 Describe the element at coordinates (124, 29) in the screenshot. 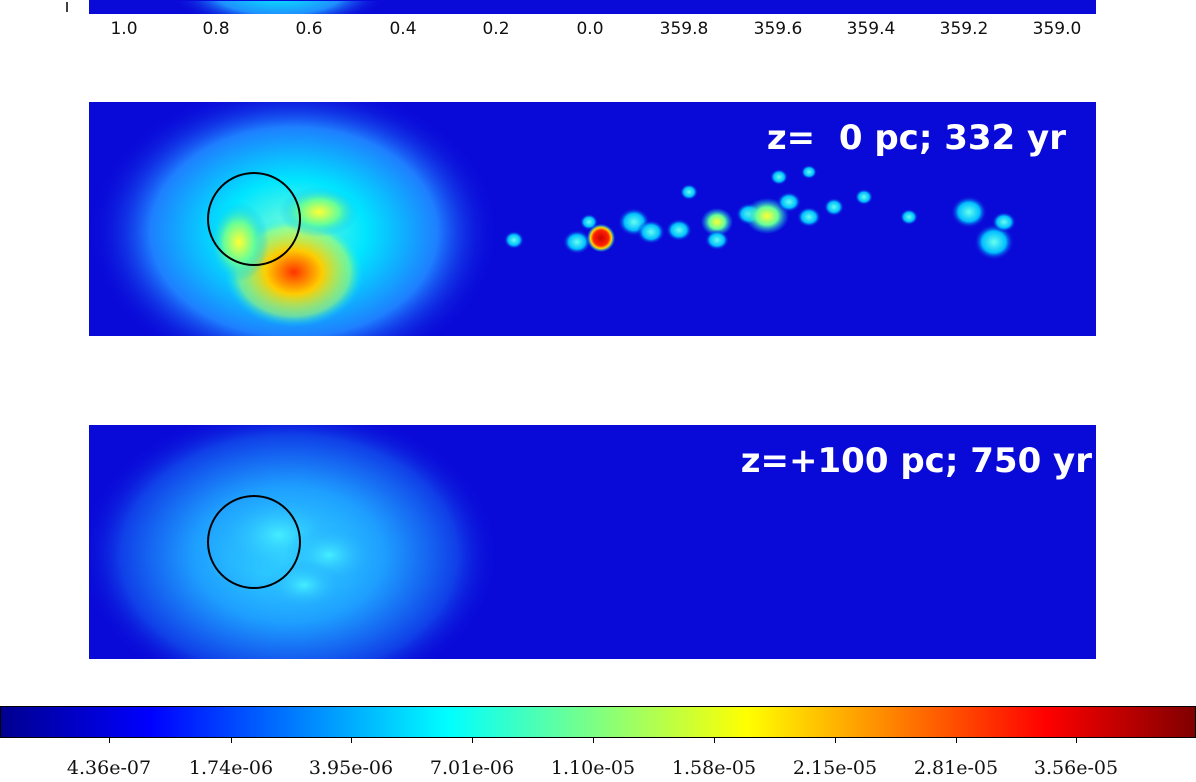

I see `x-tick-label: 1.0` at that location.